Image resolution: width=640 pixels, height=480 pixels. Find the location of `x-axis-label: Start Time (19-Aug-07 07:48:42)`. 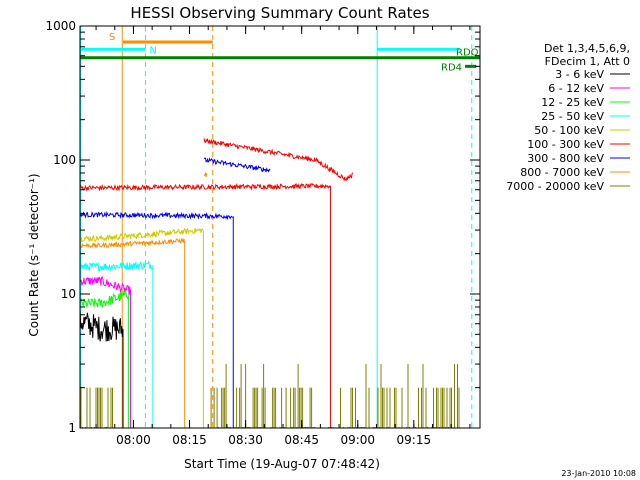

x-axis-label: Start Time (19-Aug-07 07:48:42) is located at coordinates (282, 464).